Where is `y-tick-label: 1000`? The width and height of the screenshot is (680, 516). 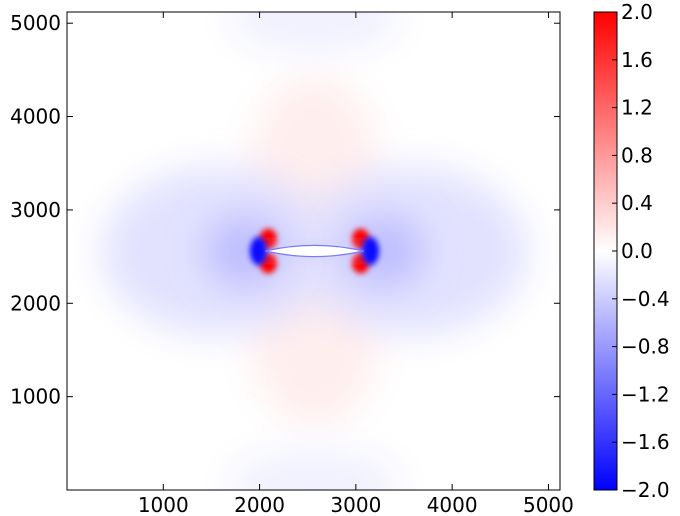
y-tick-label: 1000 is located at coordinates (35, 397).